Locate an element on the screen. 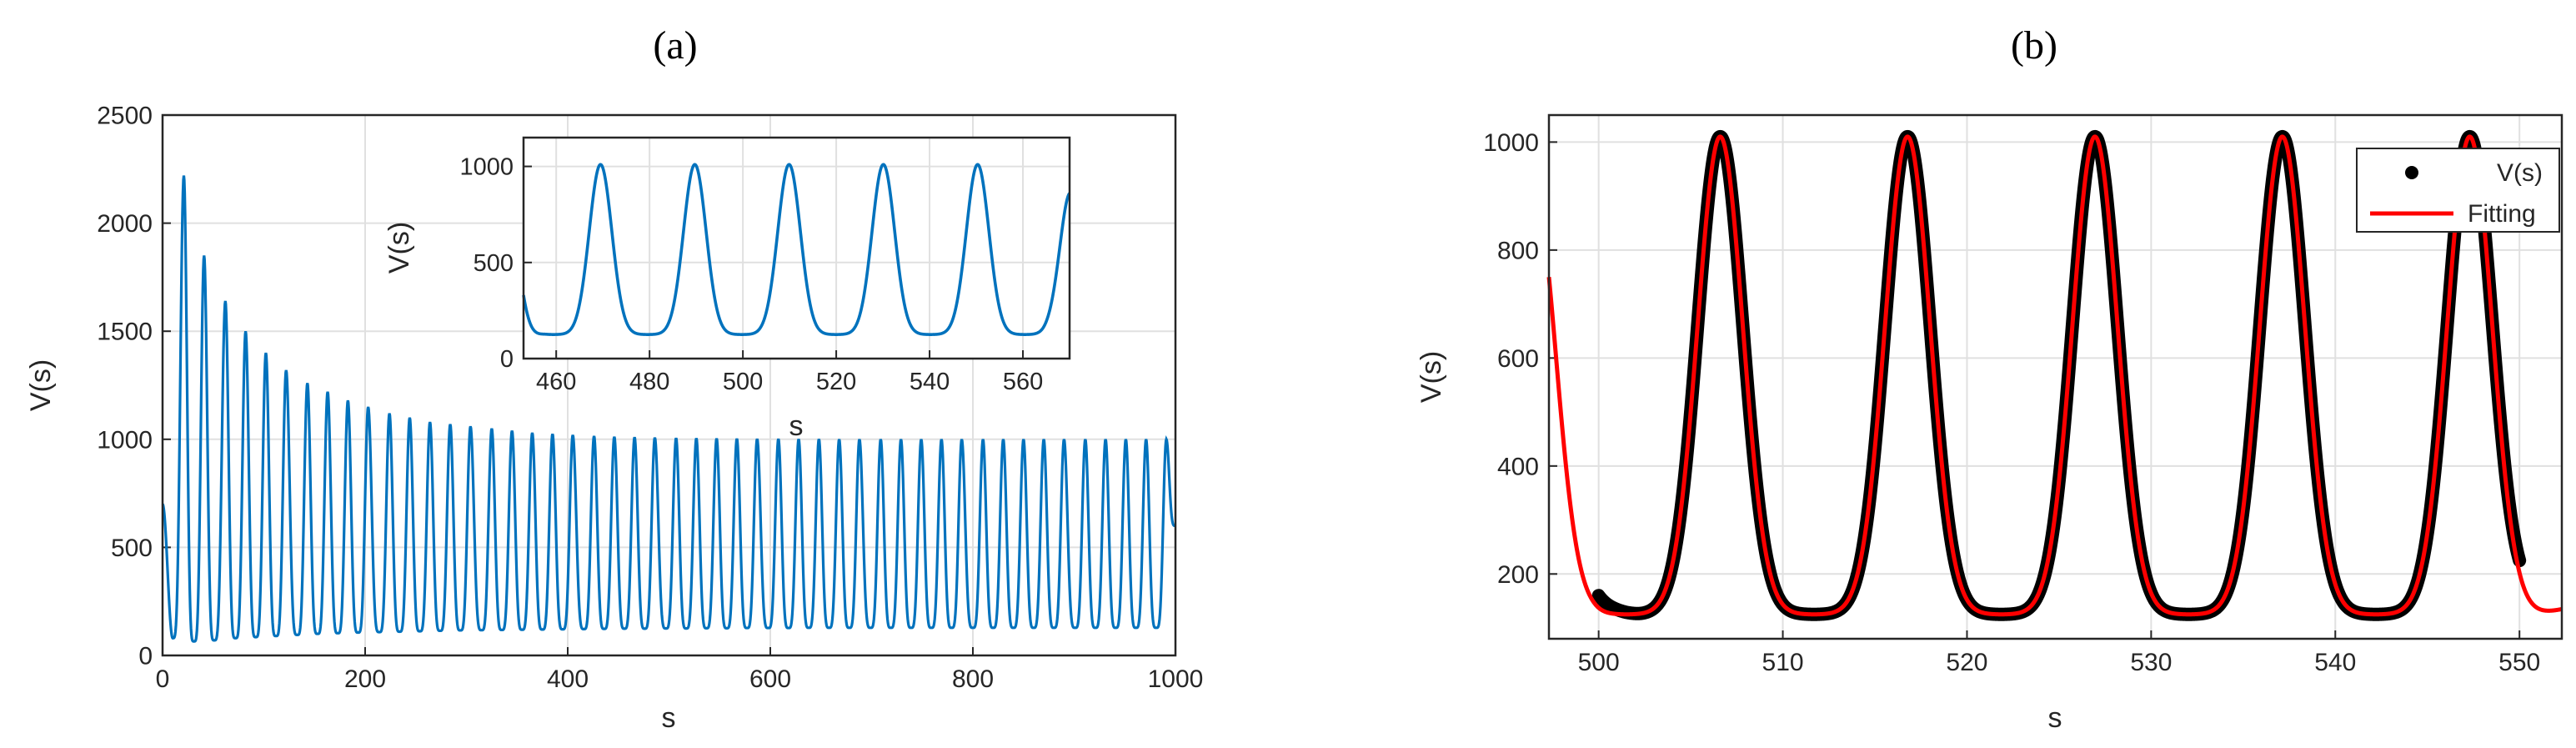  panel-b-x-tick-label: 530 is located at coordinates (2151, 662).